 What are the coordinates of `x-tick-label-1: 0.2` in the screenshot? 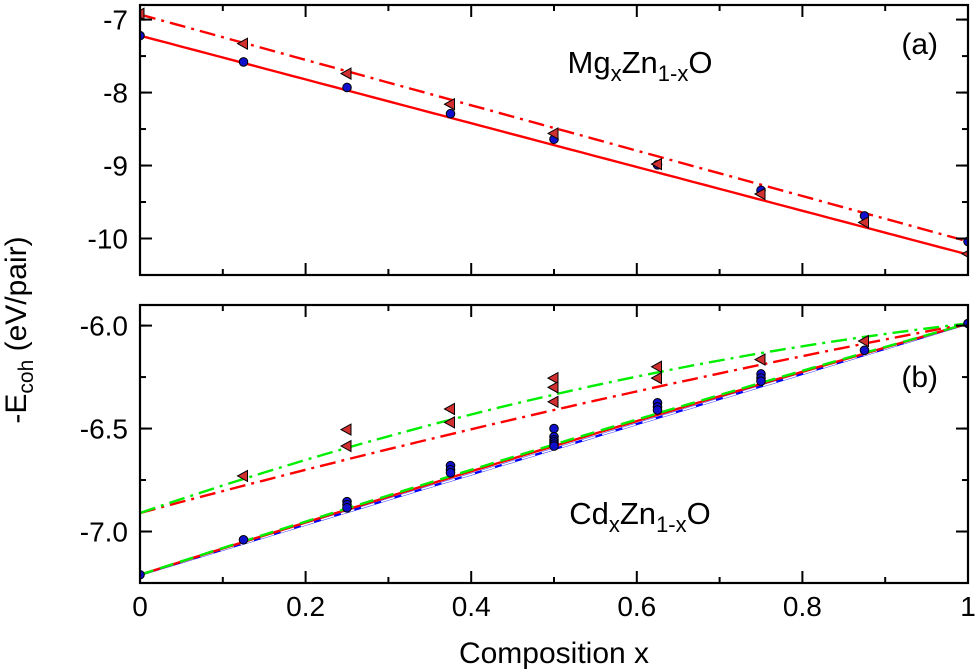 It's located at (305, 606).